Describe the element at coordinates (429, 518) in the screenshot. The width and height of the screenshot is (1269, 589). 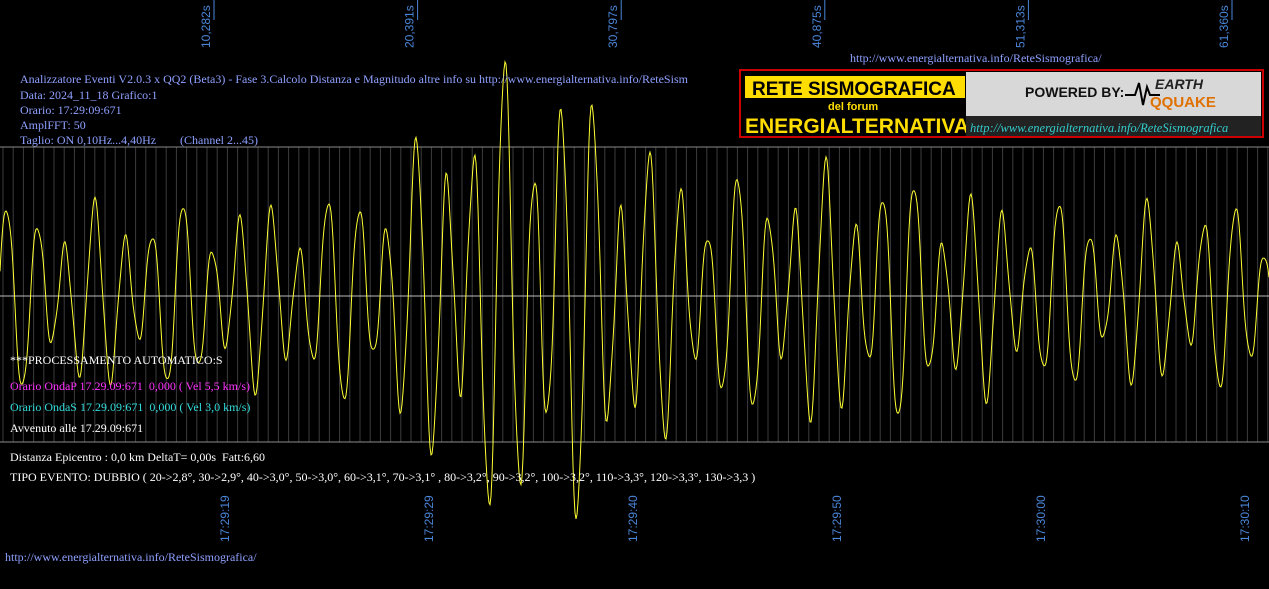
I see `bottom-time-label: 17:29:29` at that location.